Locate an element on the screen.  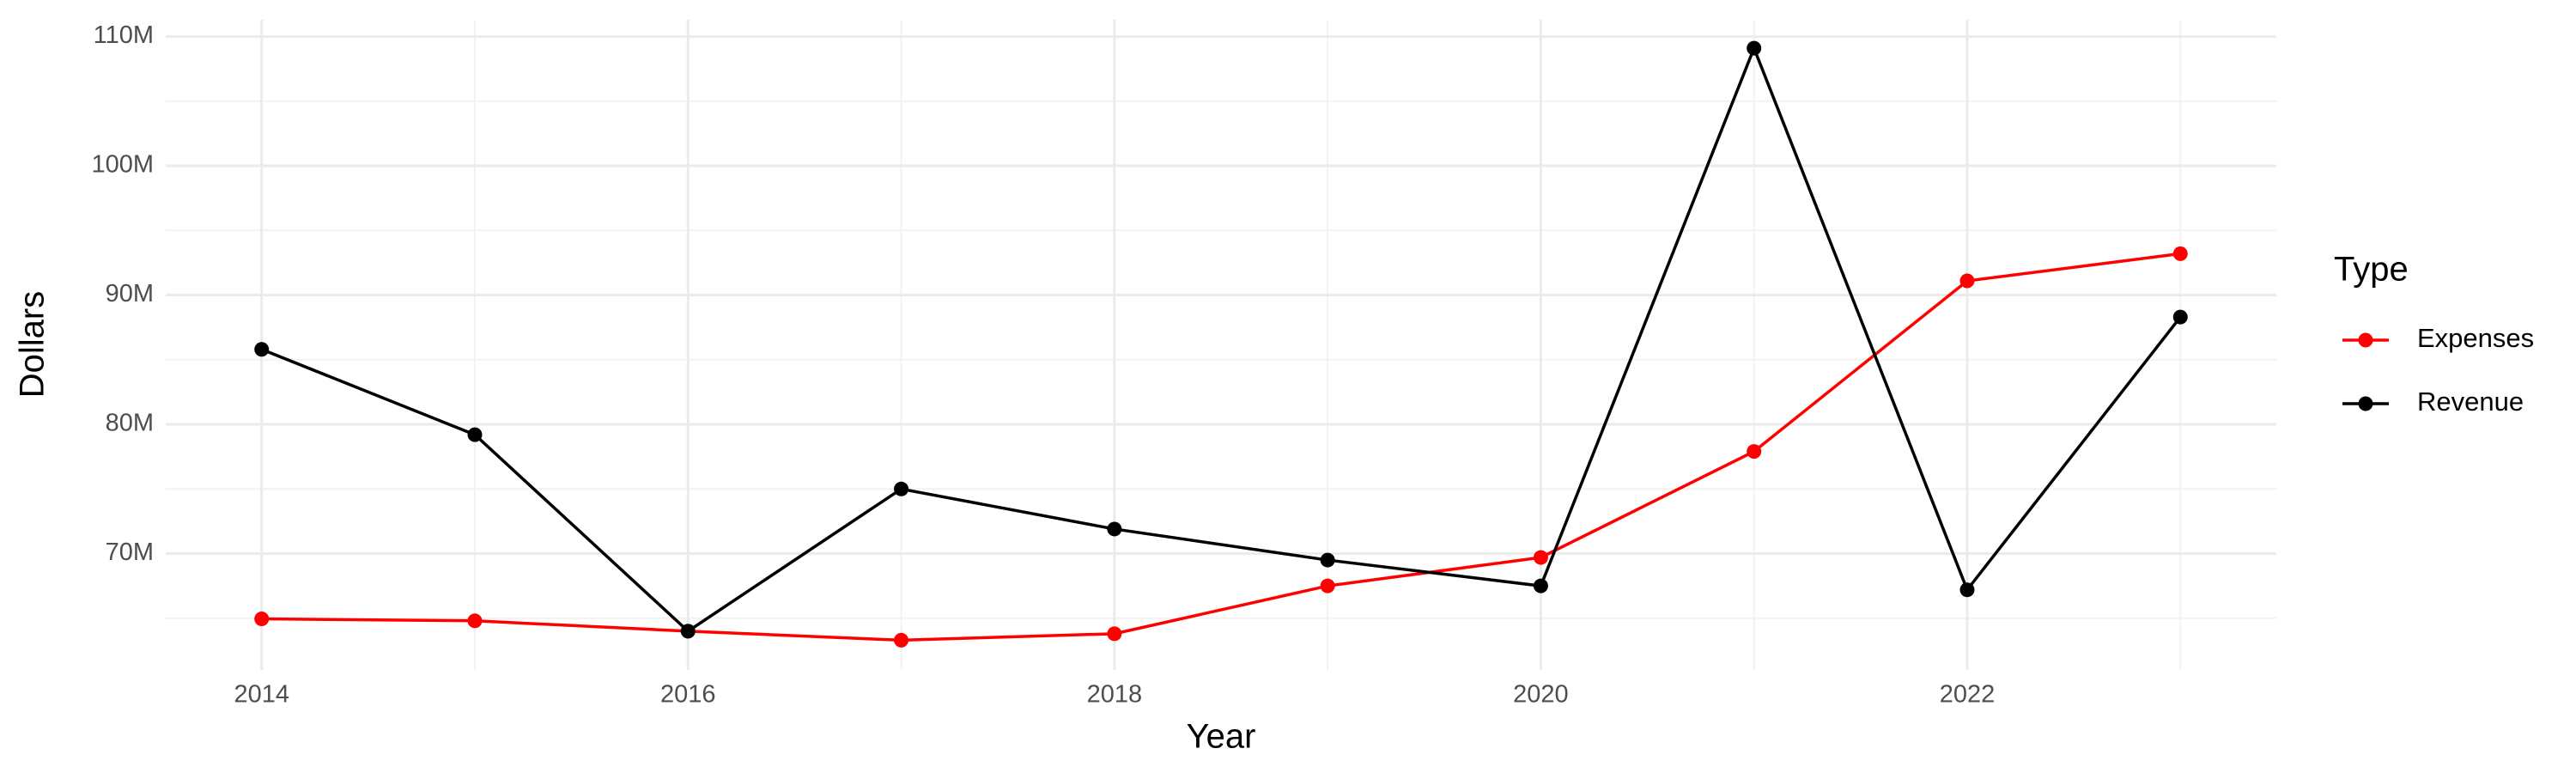
x-axis-title: Year is located at coordinates (1221, 737).